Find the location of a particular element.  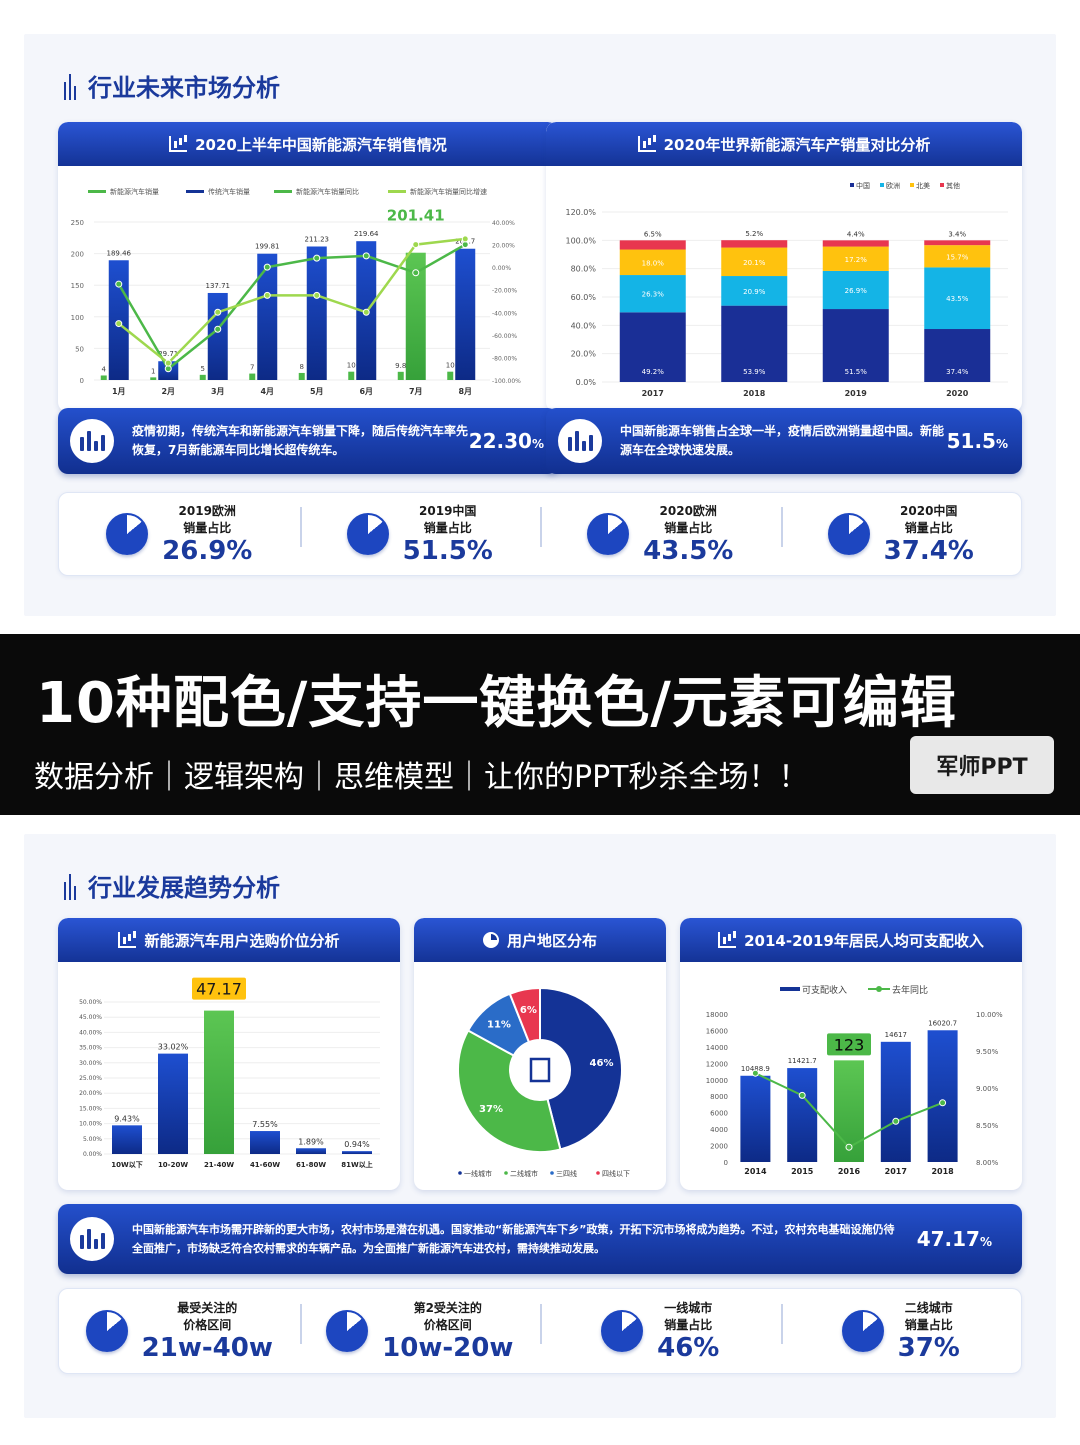

card-header: 2020上半年中国新能源汽车销售情况 is located at coordinates (308, 144).